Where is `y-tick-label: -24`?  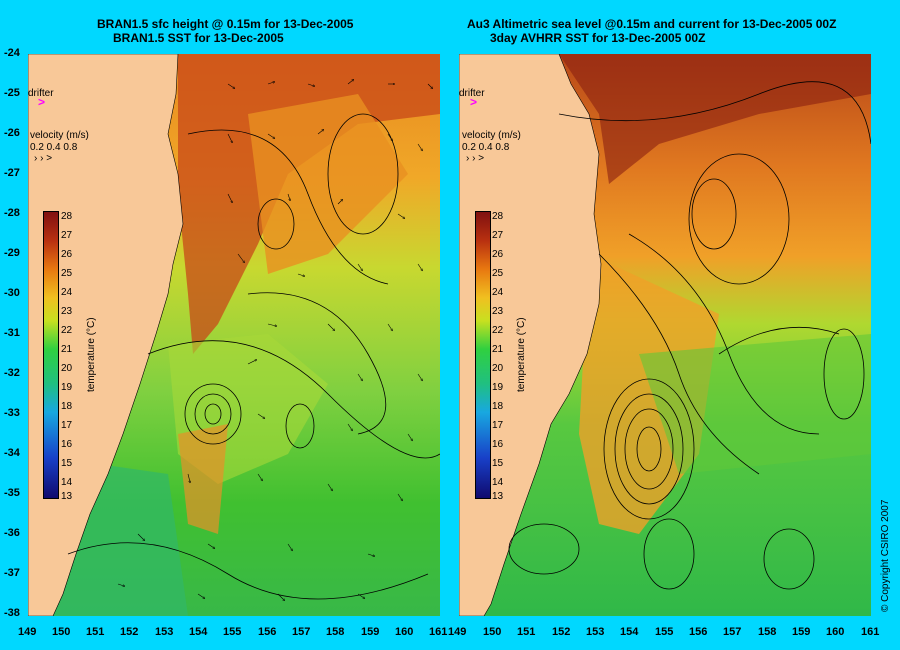
y-tick-label: -24 is located at coordinates (12, 53).